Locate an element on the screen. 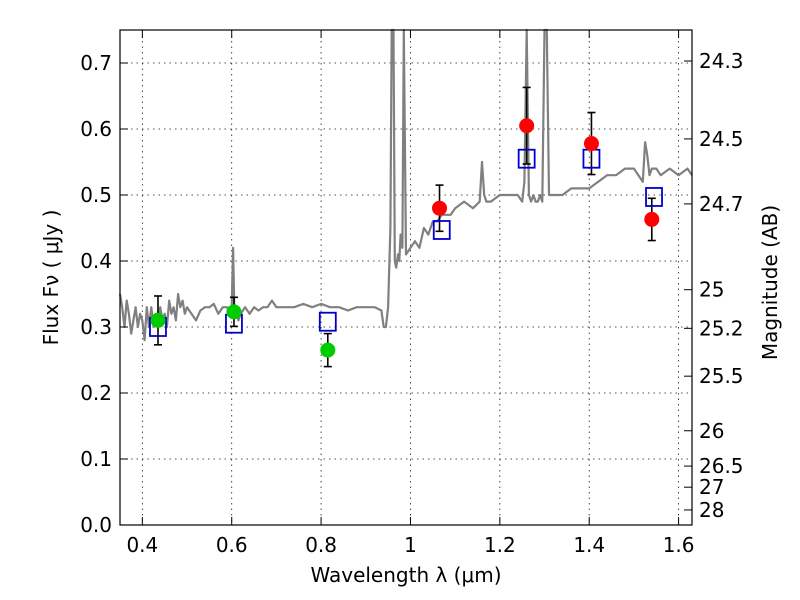 This screenshot has width=800, height=600. right-tick-label: 25.2 is located at coordinates (721, 328).